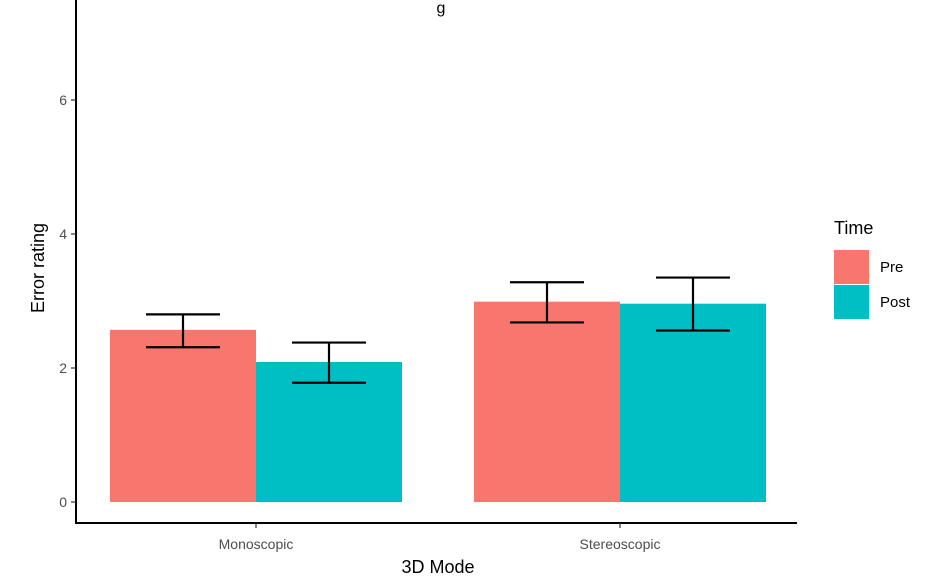 The image size is (938, 578). What do you see at coordinates (63, 100) in the screenshot?
I see `y-tick-label: 6` at bounding box center [63, 100].